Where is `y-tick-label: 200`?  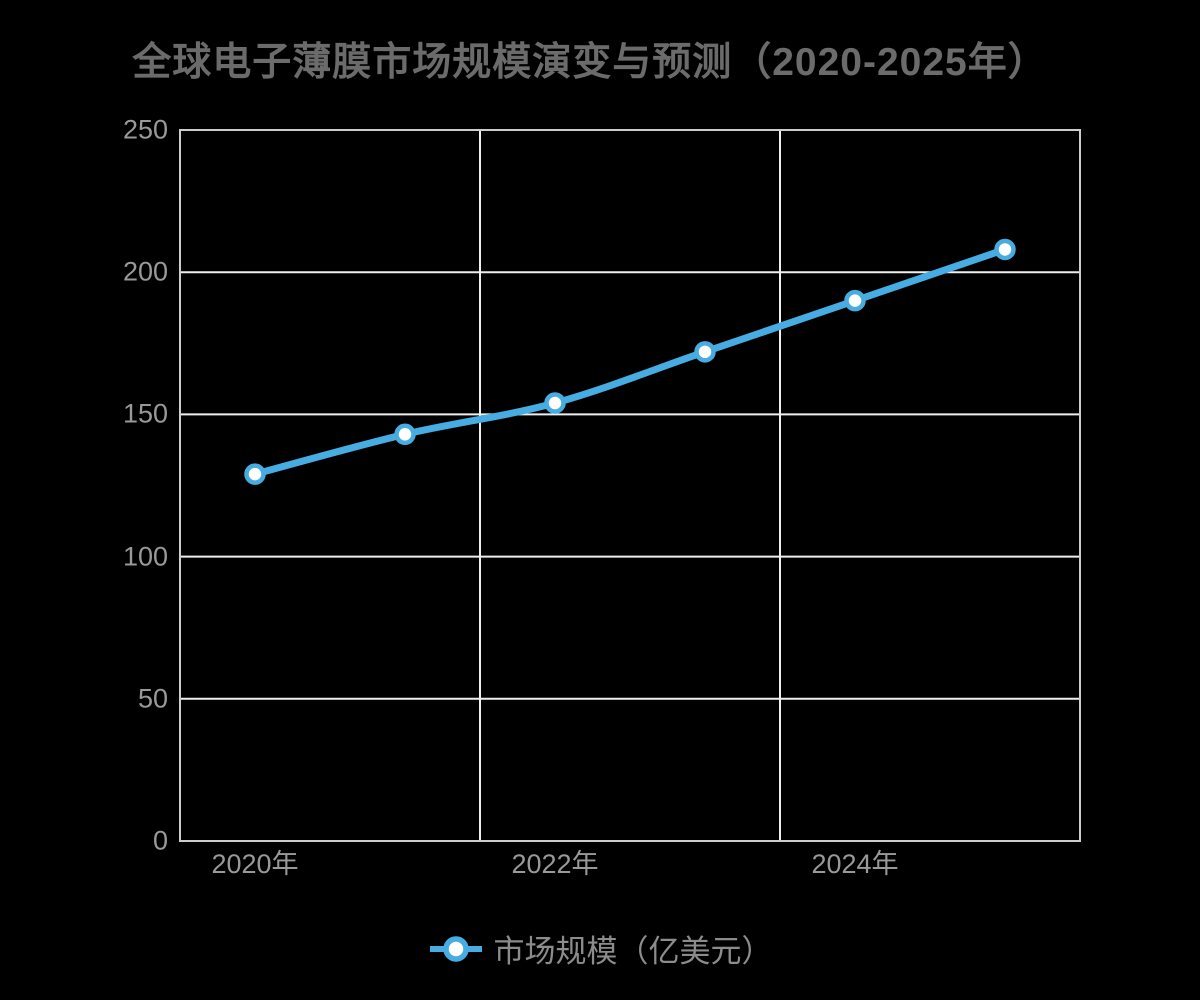 y-tick-label: 200 is located at coordinates (145, 271).